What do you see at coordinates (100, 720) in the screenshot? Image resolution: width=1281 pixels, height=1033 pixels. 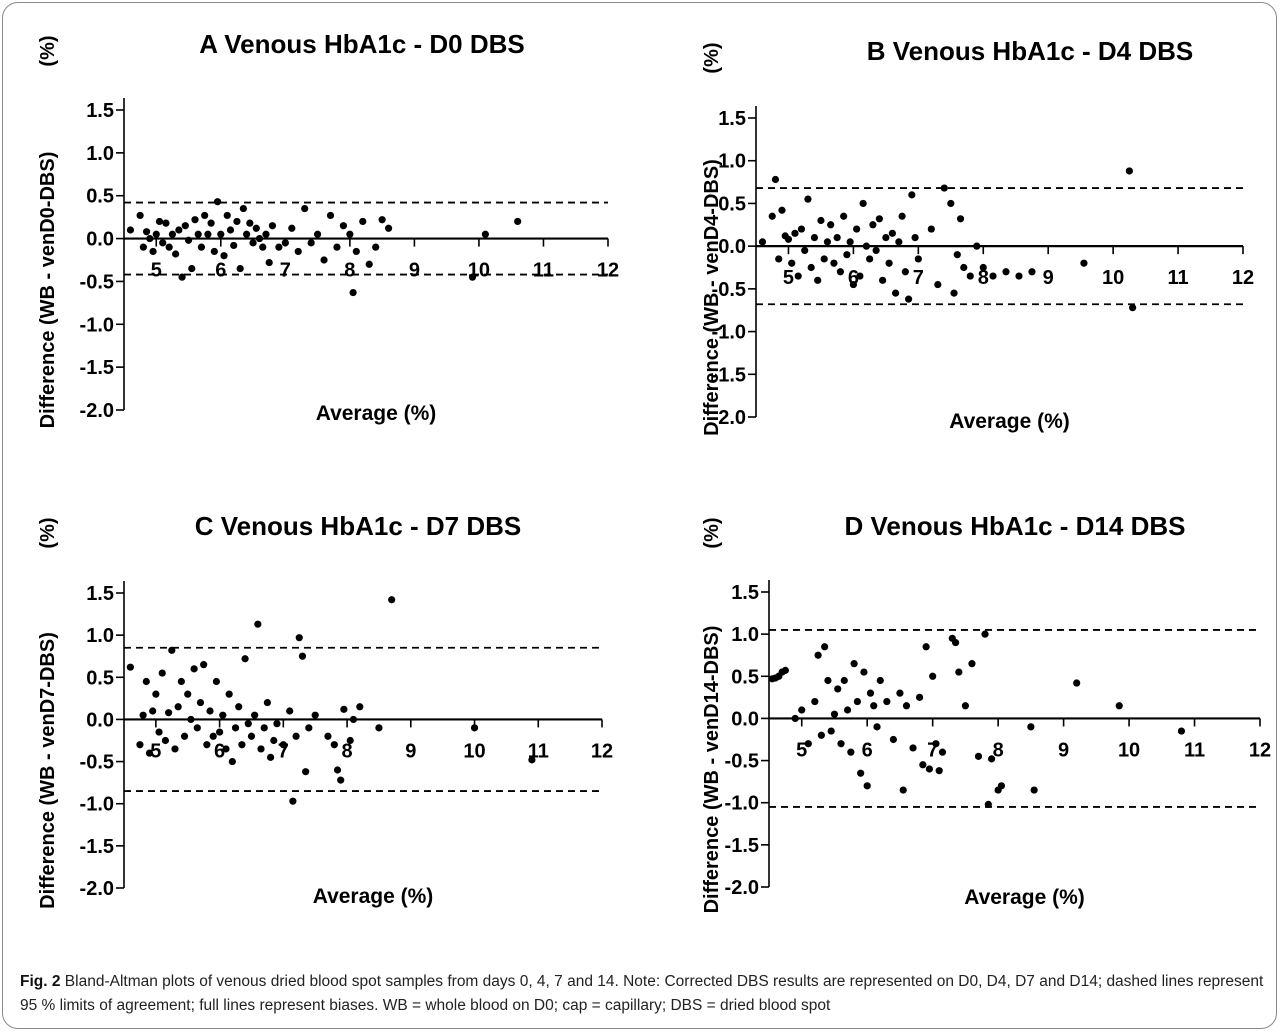 I see `y-tick-label: 0.0` at bounding box center [100, 720].